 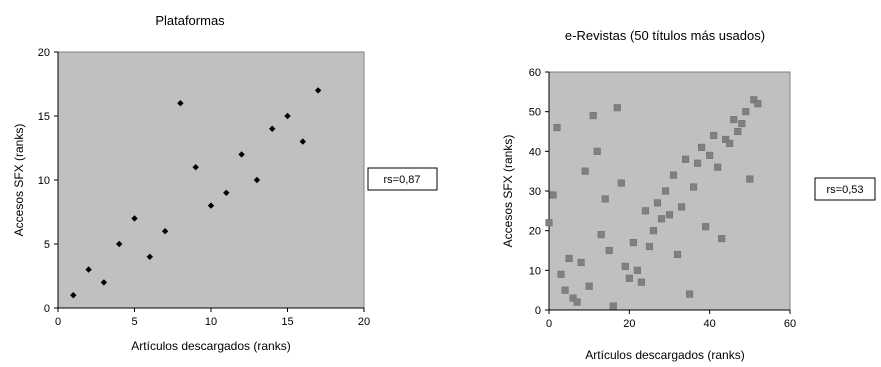 What do you see at coordinates (665, 35) in the screenshot?
I see `chart-title: e-Revistas (50 títulos más usados)` at bounding box center [665, 35].